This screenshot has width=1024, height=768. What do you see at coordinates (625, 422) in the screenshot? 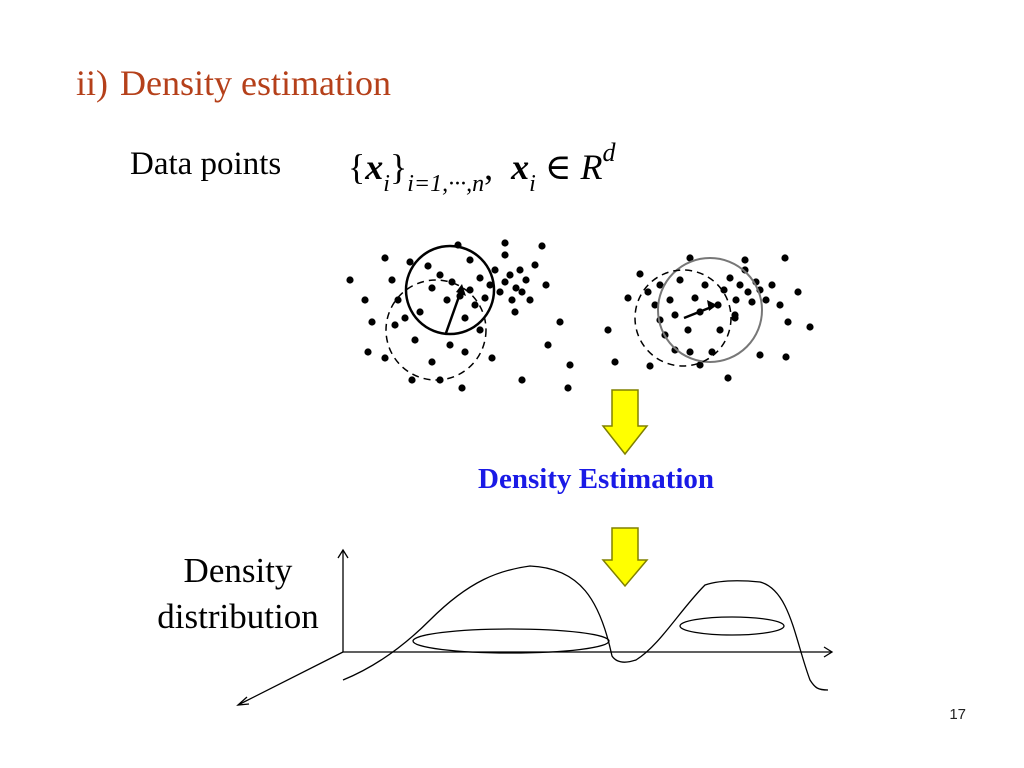
I see `down-arrow-icon` at bounding box center [625, 422].